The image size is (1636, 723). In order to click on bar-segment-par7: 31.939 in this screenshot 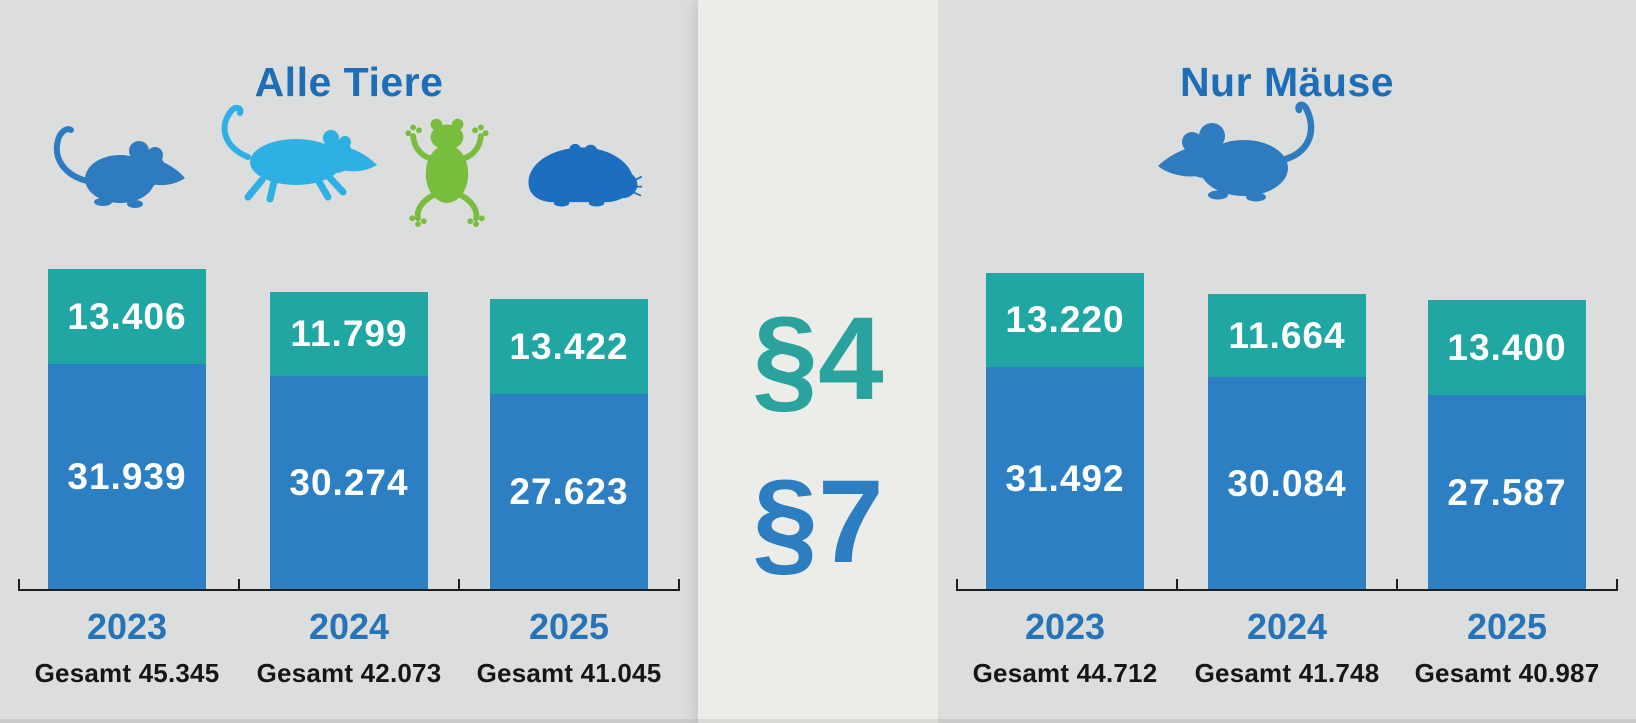, I will do `click(127, 477)`.